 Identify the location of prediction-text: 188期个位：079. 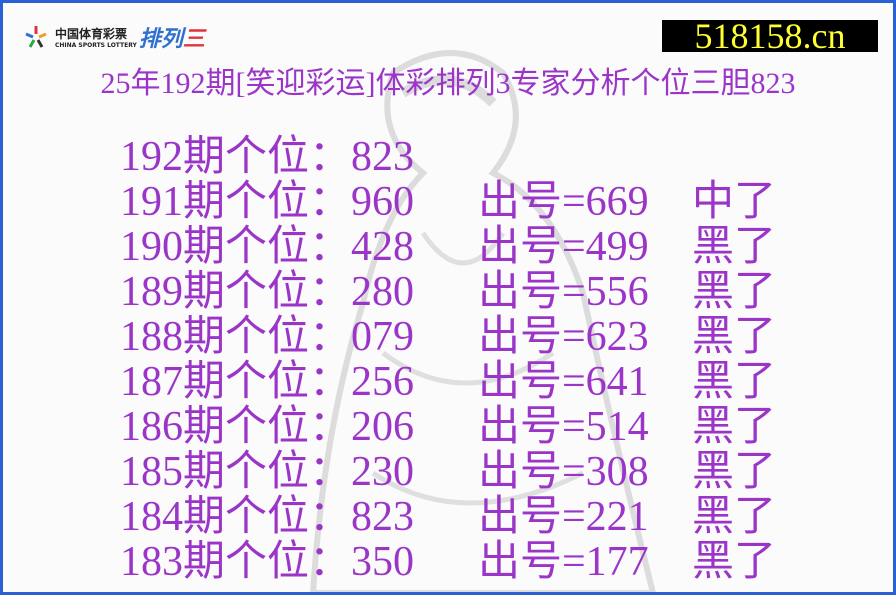
(267, 337).